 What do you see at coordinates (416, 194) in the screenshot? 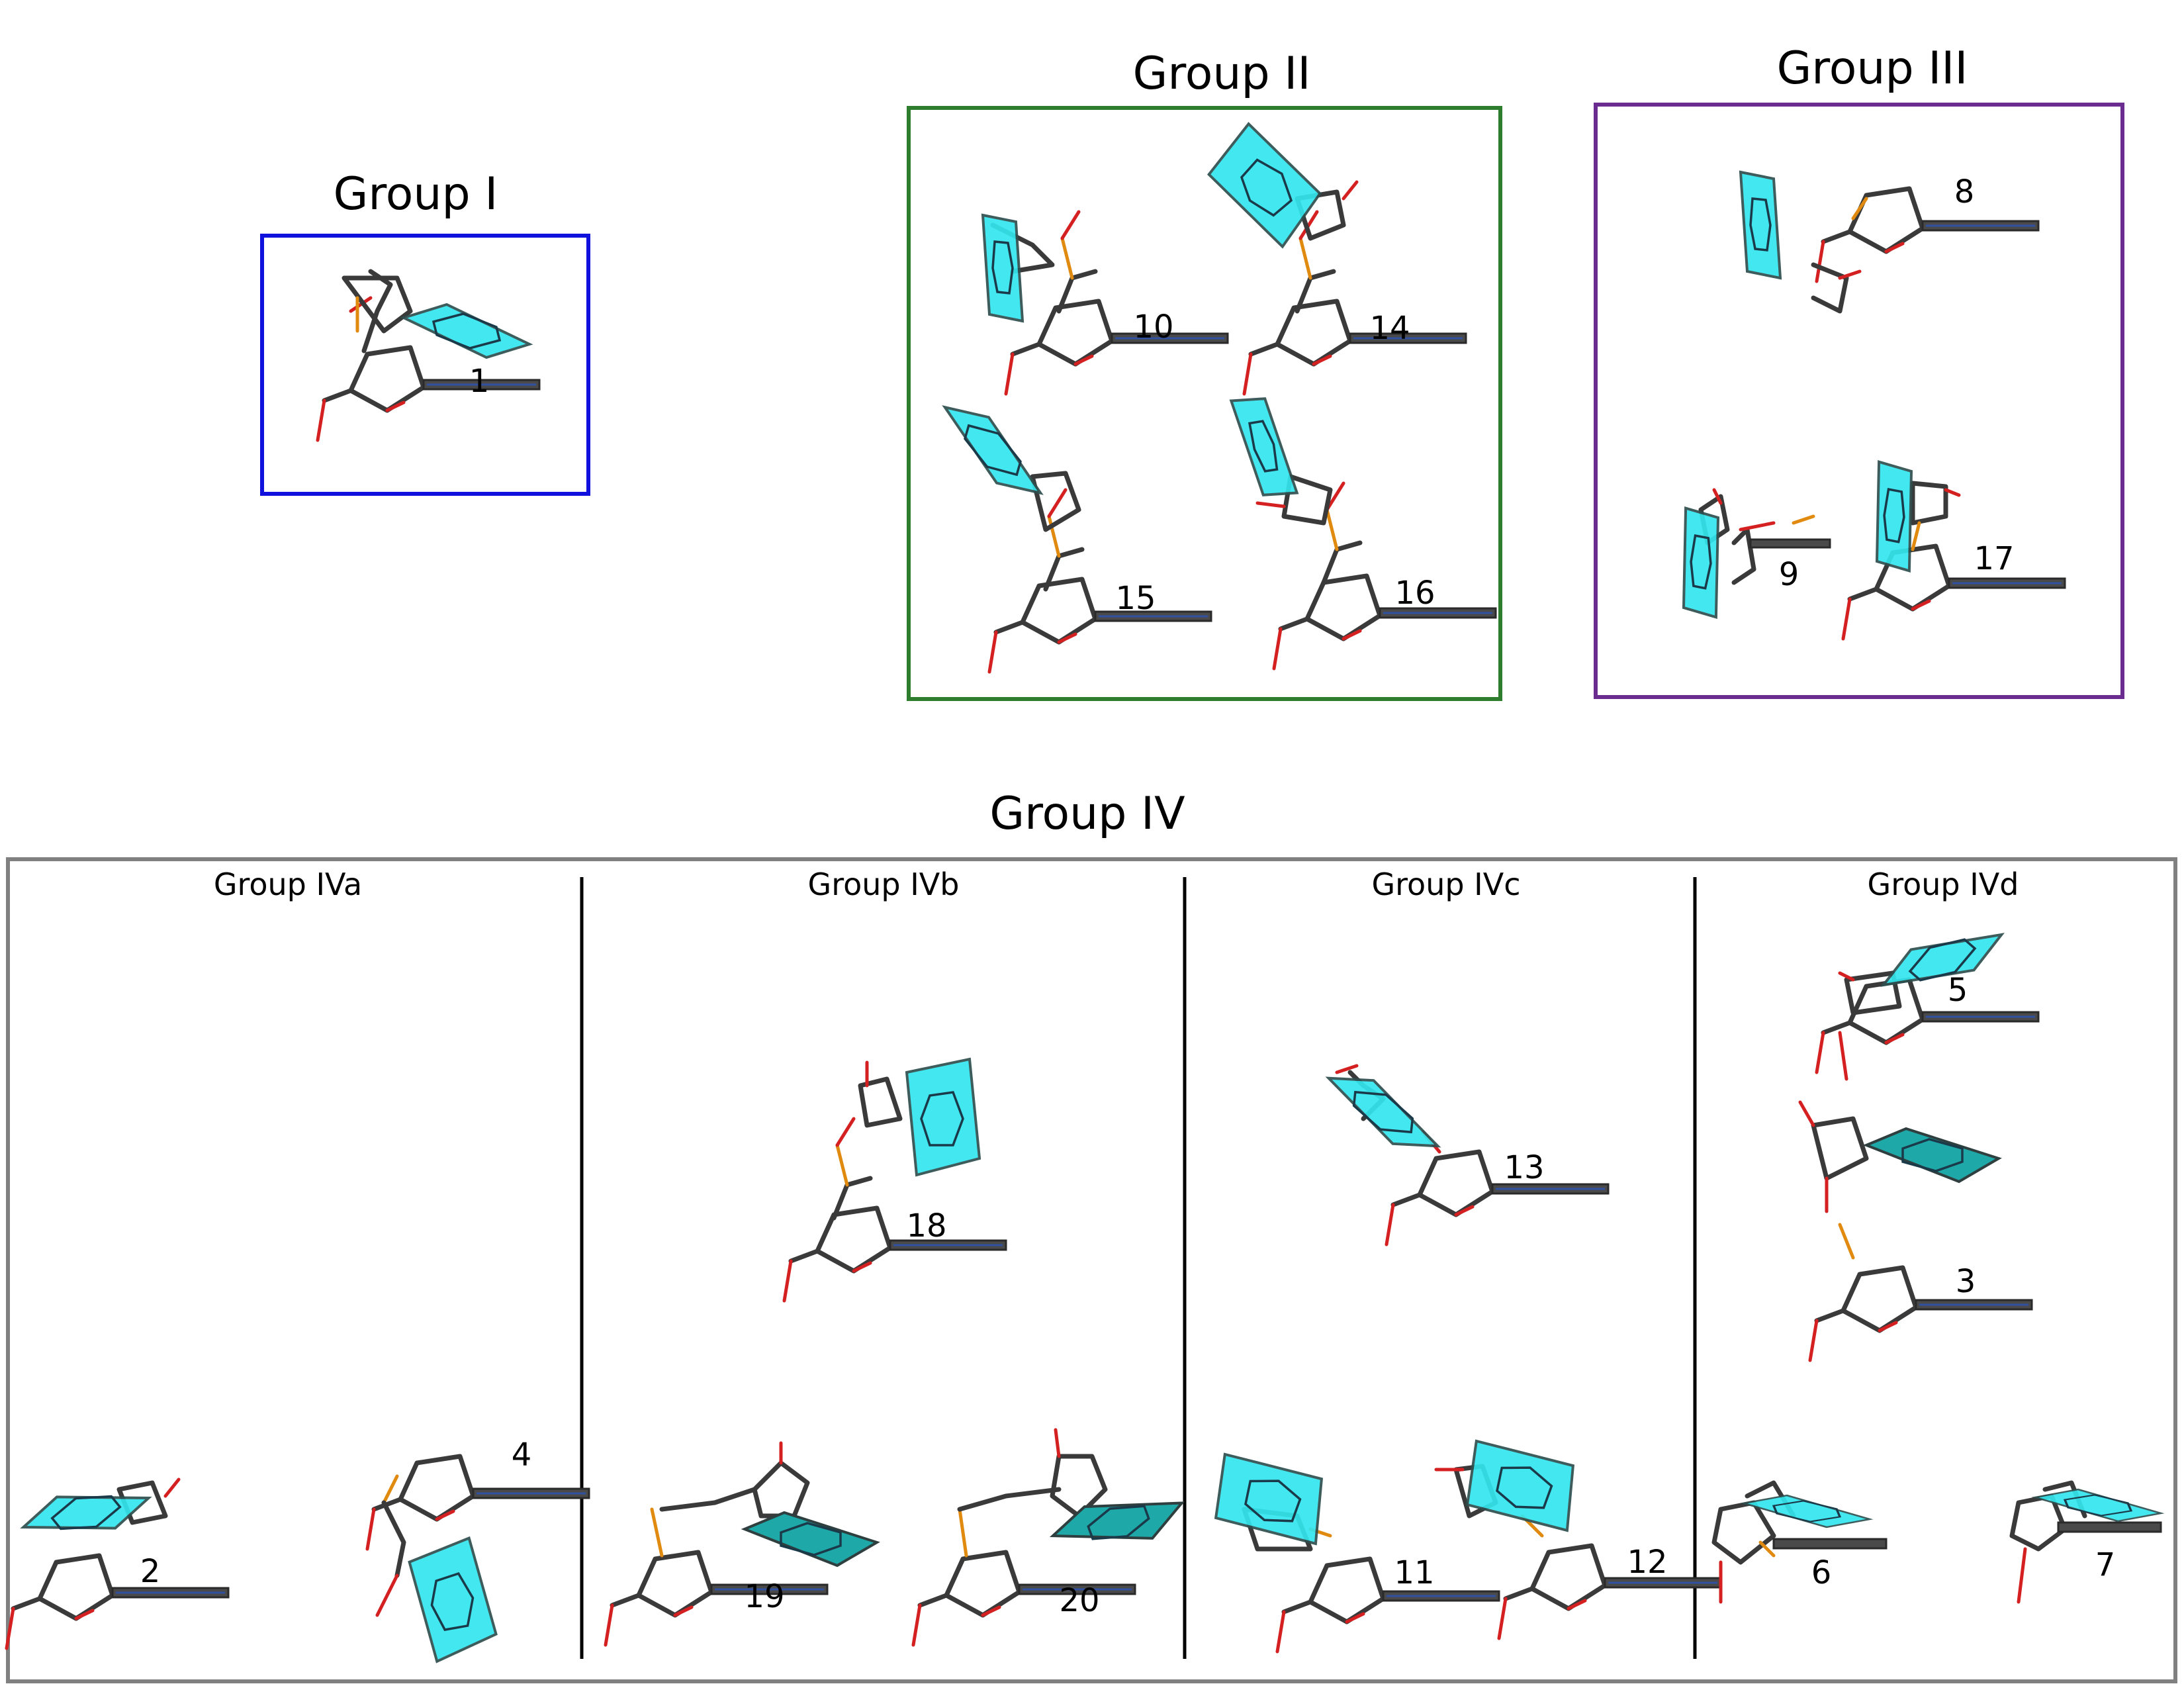
I see `group-i-title: Group I` at bounding box center [416, 194].